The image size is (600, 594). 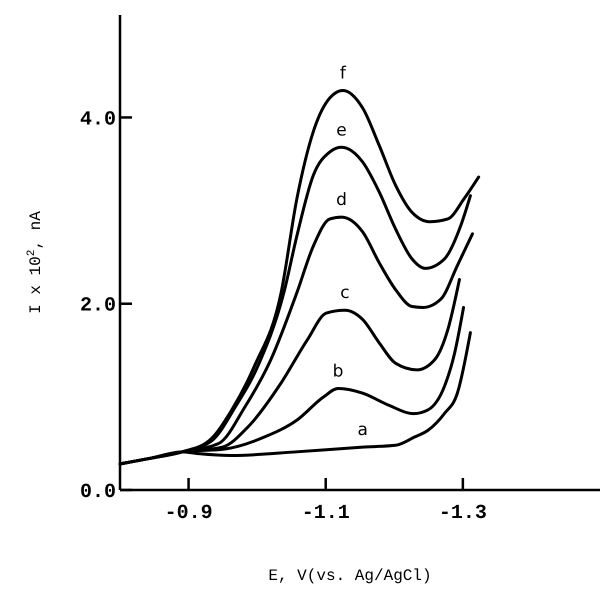 I want to click on series-label: b, so click(x=338, y=371).